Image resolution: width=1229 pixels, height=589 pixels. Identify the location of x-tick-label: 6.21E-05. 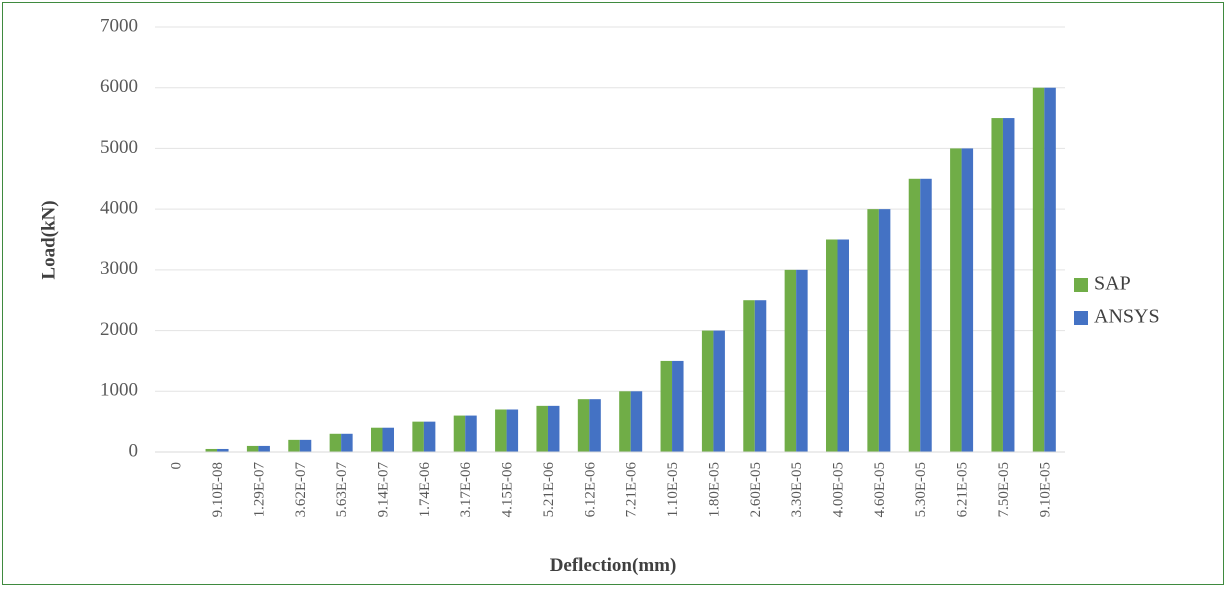
(963, 489).